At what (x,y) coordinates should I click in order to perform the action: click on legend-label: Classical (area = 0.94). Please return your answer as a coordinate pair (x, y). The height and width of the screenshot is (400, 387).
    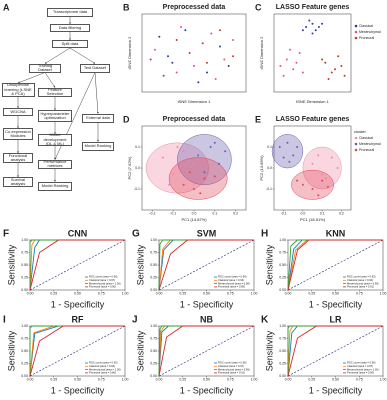
    Looking at the image, I should click on (102, 366).